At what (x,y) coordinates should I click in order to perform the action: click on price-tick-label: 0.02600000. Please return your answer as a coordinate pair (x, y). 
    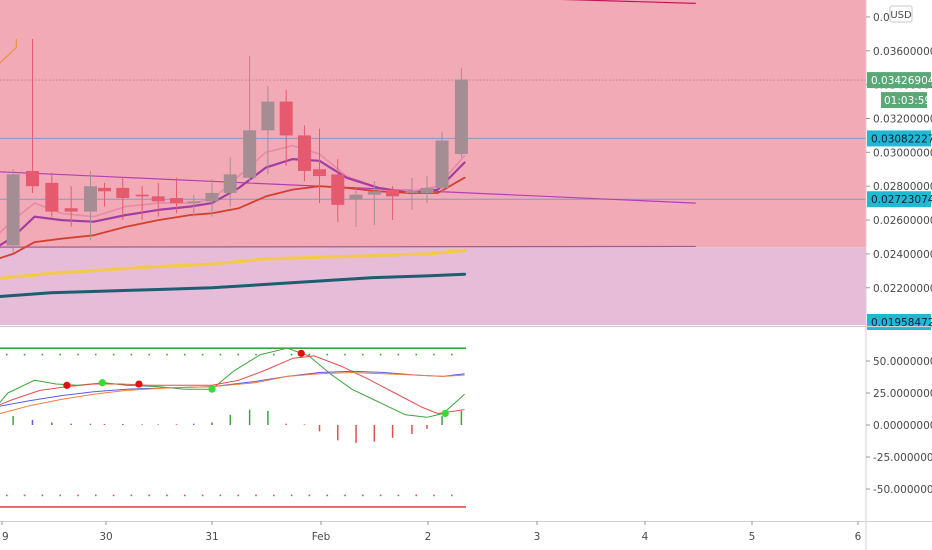
    Looking at the image, I should click on (902, 221).